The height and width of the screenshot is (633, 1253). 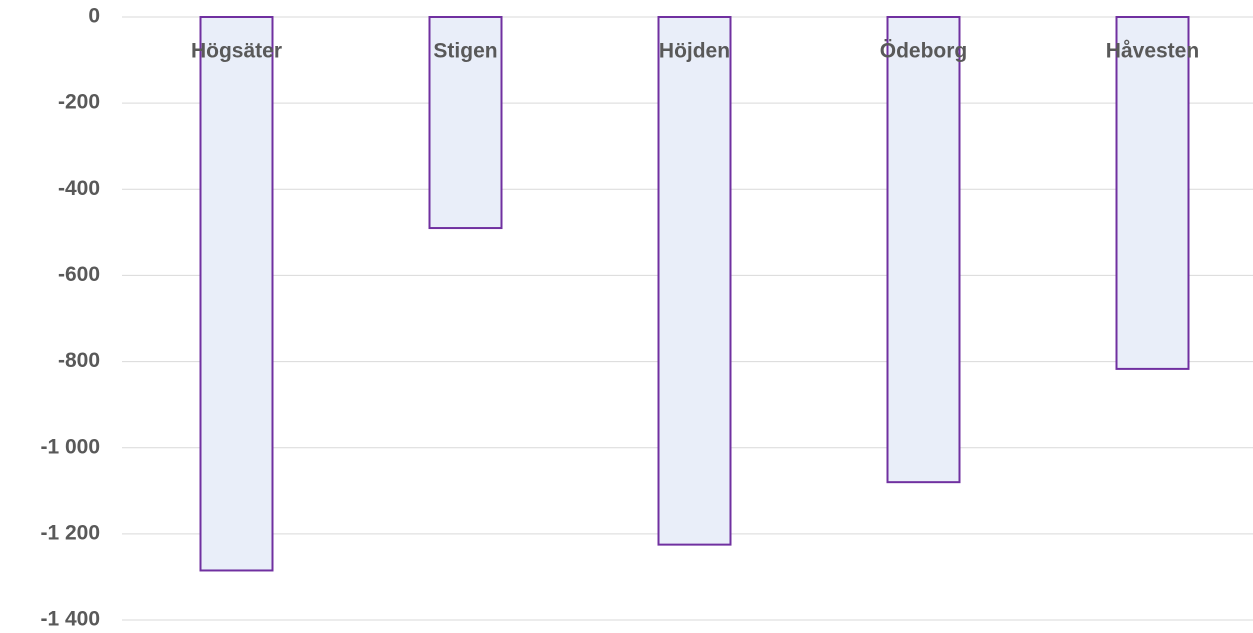 I want to click on y-tick-label: -400, so click(x=79, y=188).